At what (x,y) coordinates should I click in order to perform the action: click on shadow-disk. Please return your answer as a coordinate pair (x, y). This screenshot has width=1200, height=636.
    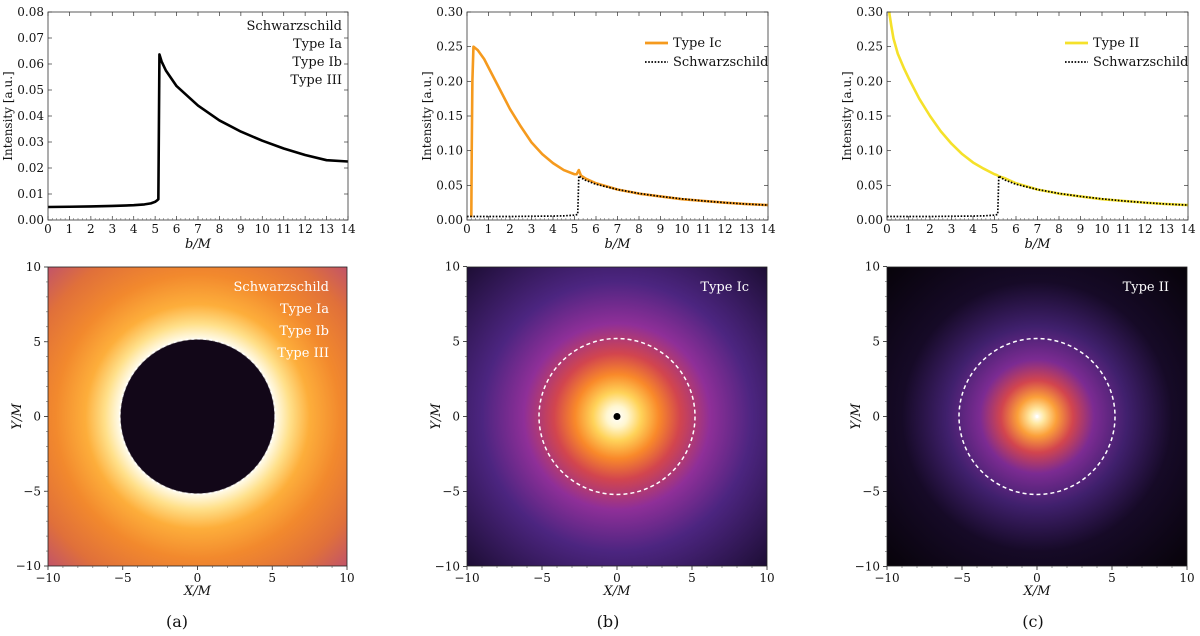
    Looking at the image, I should click on (197, 416).